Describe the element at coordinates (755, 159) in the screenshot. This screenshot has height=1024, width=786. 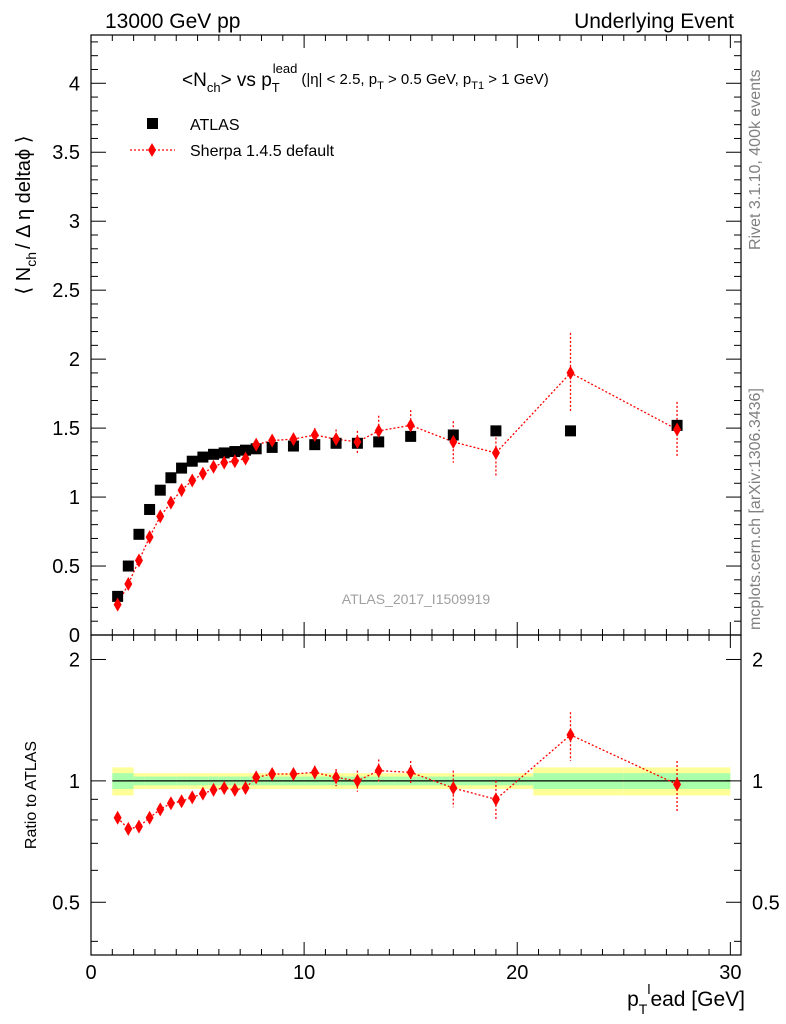
I see `rivet-label: Rivet 3.1.10, 400k events` at that location.